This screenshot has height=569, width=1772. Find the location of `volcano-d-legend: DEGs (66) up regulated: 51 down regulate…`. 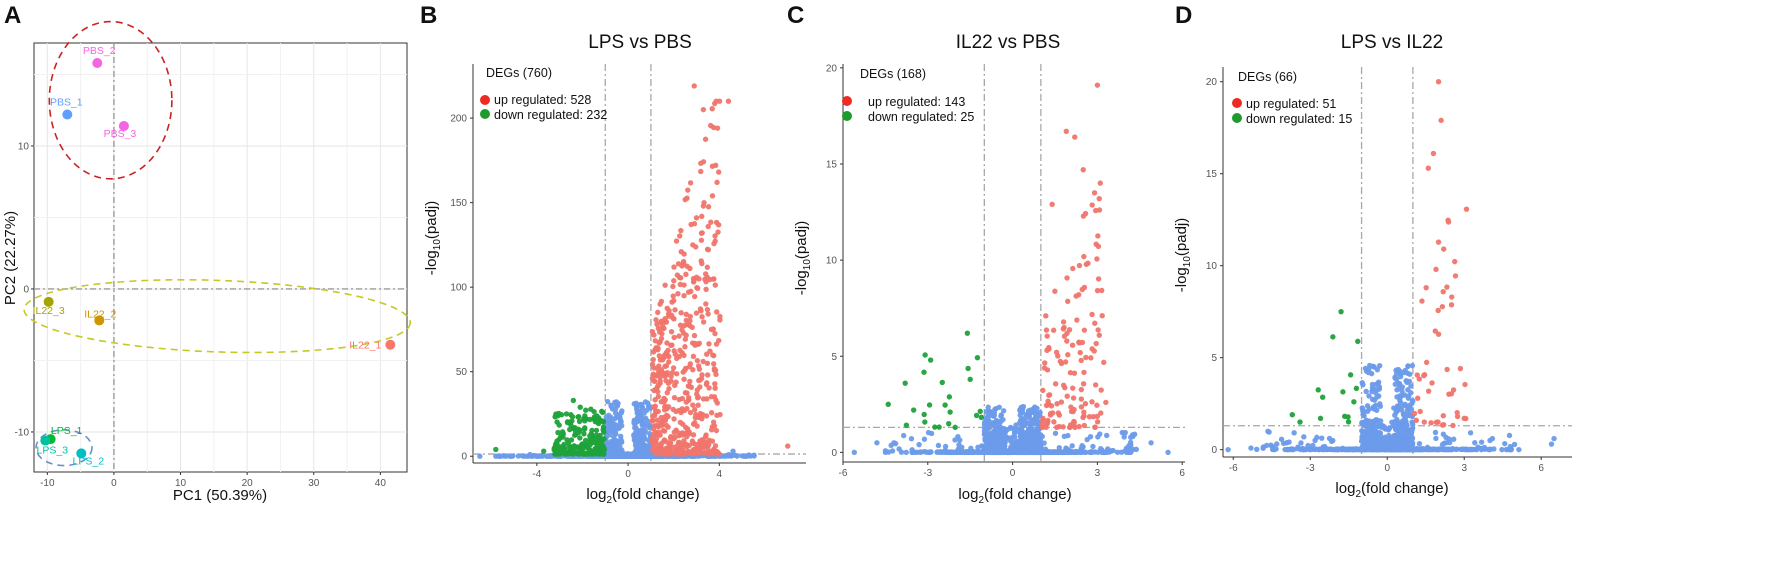

volcano-d-legend: DEGs (66) up regulated: 51 down regulate… is located at coordinates (1292, 98).